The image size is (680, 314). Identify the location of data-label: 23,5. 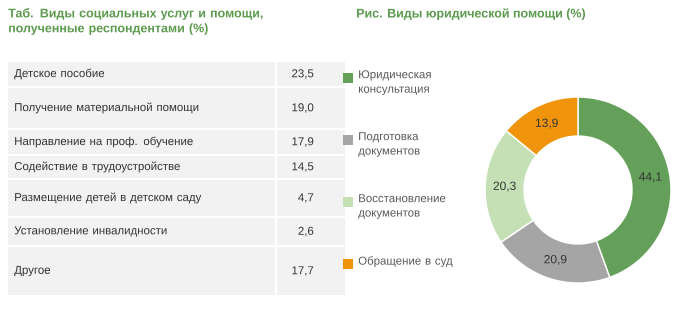
(303, 74).